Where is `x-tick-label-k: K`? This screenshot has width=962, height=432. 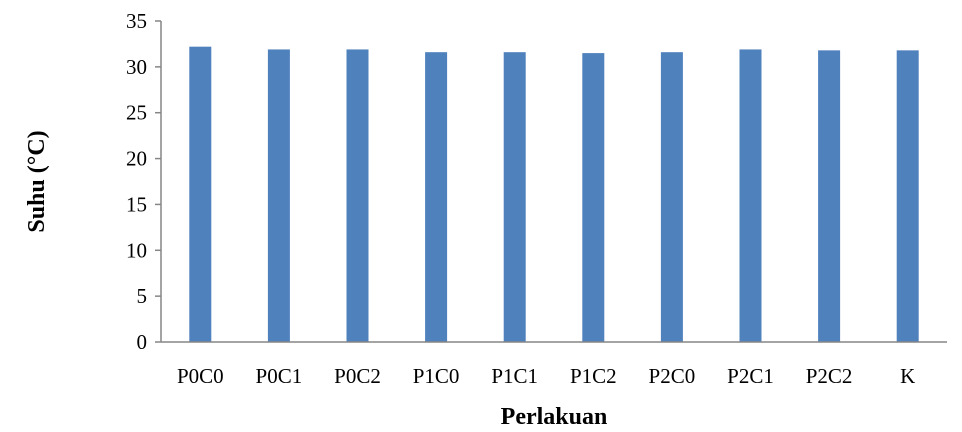 x-tick-label-k: K is located at coordinates (907, 376).